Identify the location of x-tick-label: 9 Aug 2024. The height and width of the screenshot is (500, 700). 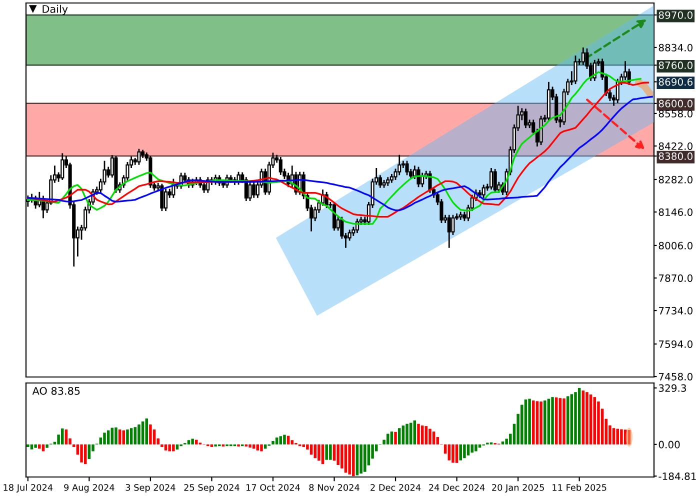
(89, 488).